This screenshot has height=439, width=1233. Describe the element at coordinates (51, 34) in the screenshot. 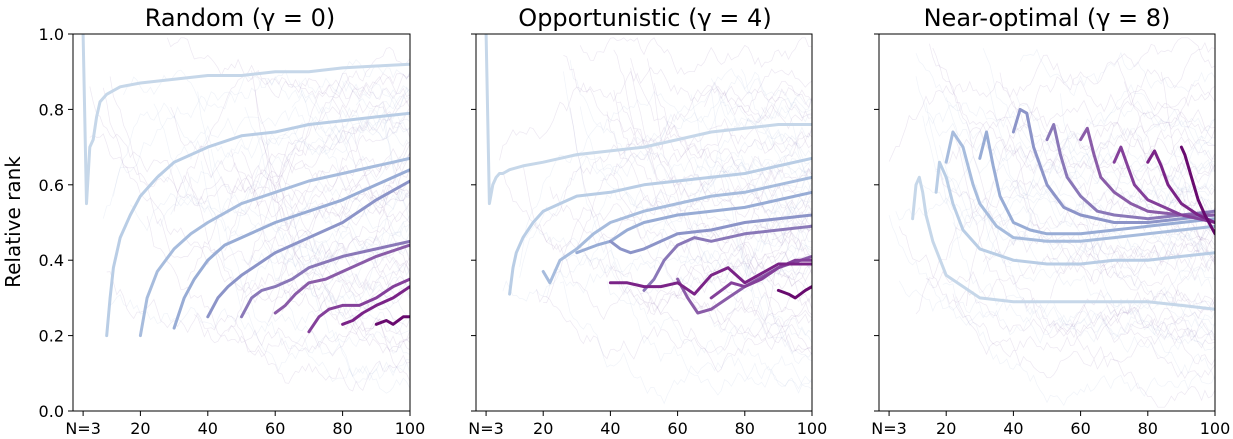

I see `y-tick-label: 1.0` at that location.